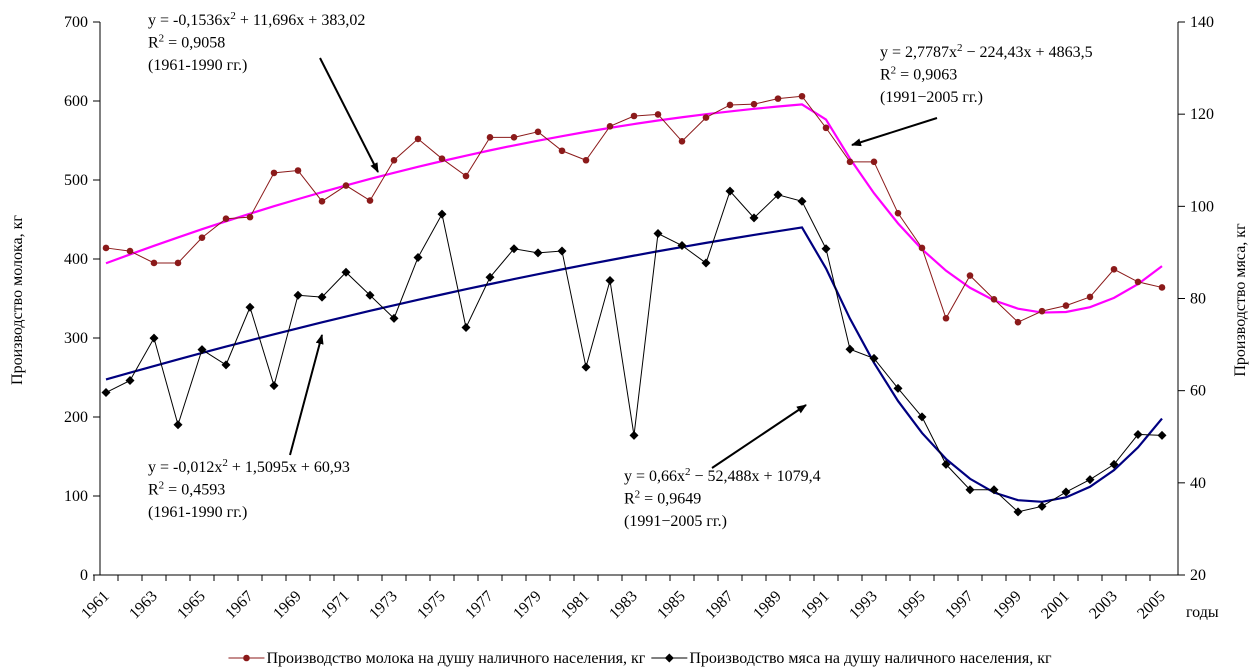 The image size is (1260, 669). I want to click on x-tick-label: 1999, so click(1007, 605).